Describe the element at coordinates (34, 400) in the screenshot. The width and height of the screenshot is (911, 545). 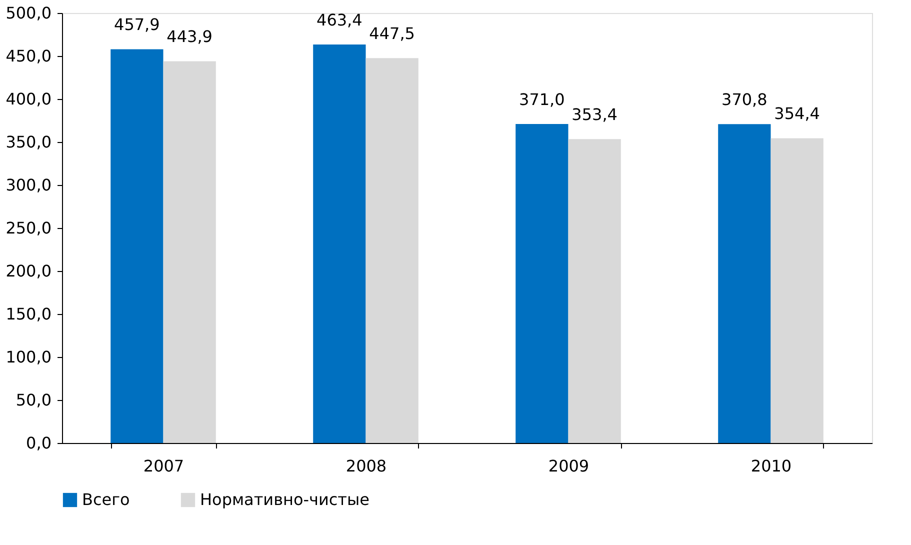
I see `y-tick-label: 50,0` at that location.